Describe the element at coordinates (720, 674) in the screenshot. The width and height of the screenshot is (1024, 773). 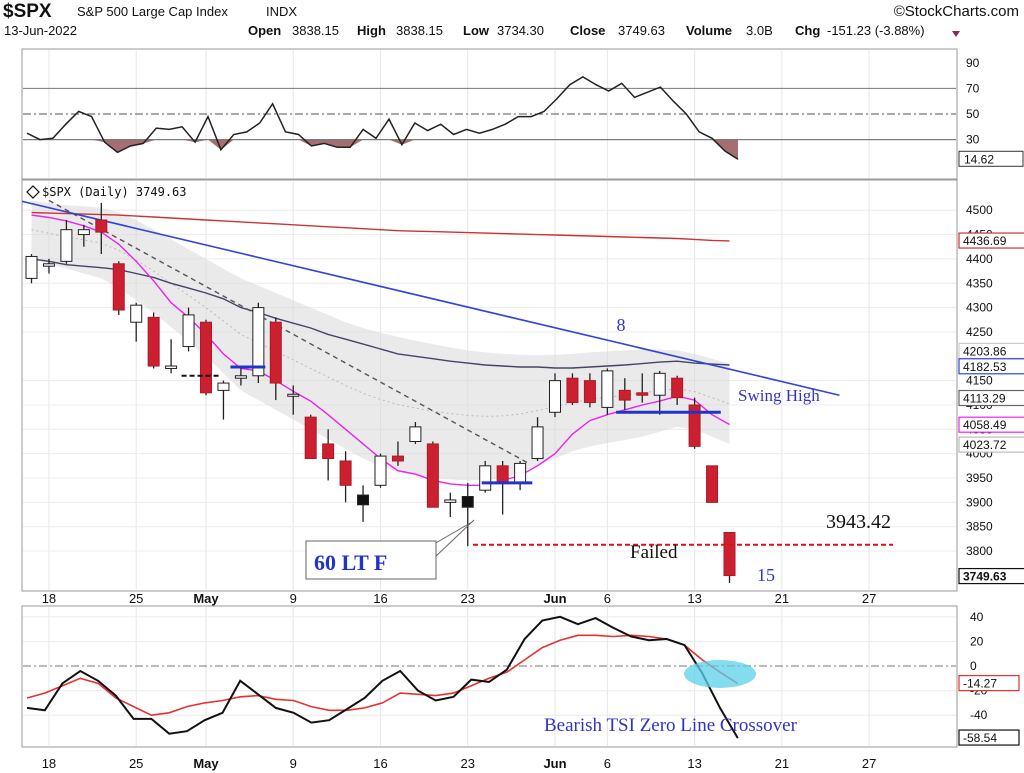
I see `crossover-highlight` at that location.